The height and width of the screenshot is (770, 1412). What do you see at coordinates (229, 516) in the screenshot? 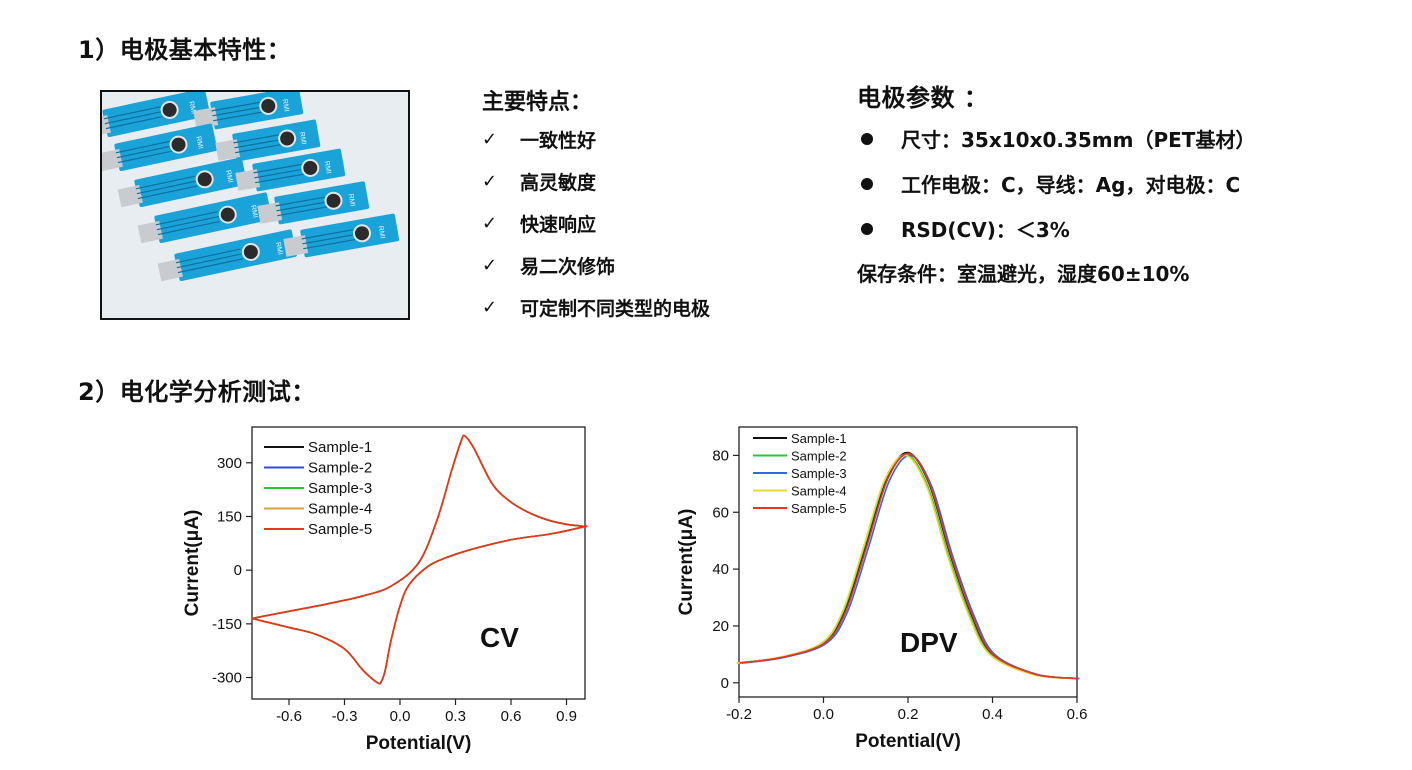
I see `y-tick-label: 150` at bounding box center [229, 516].